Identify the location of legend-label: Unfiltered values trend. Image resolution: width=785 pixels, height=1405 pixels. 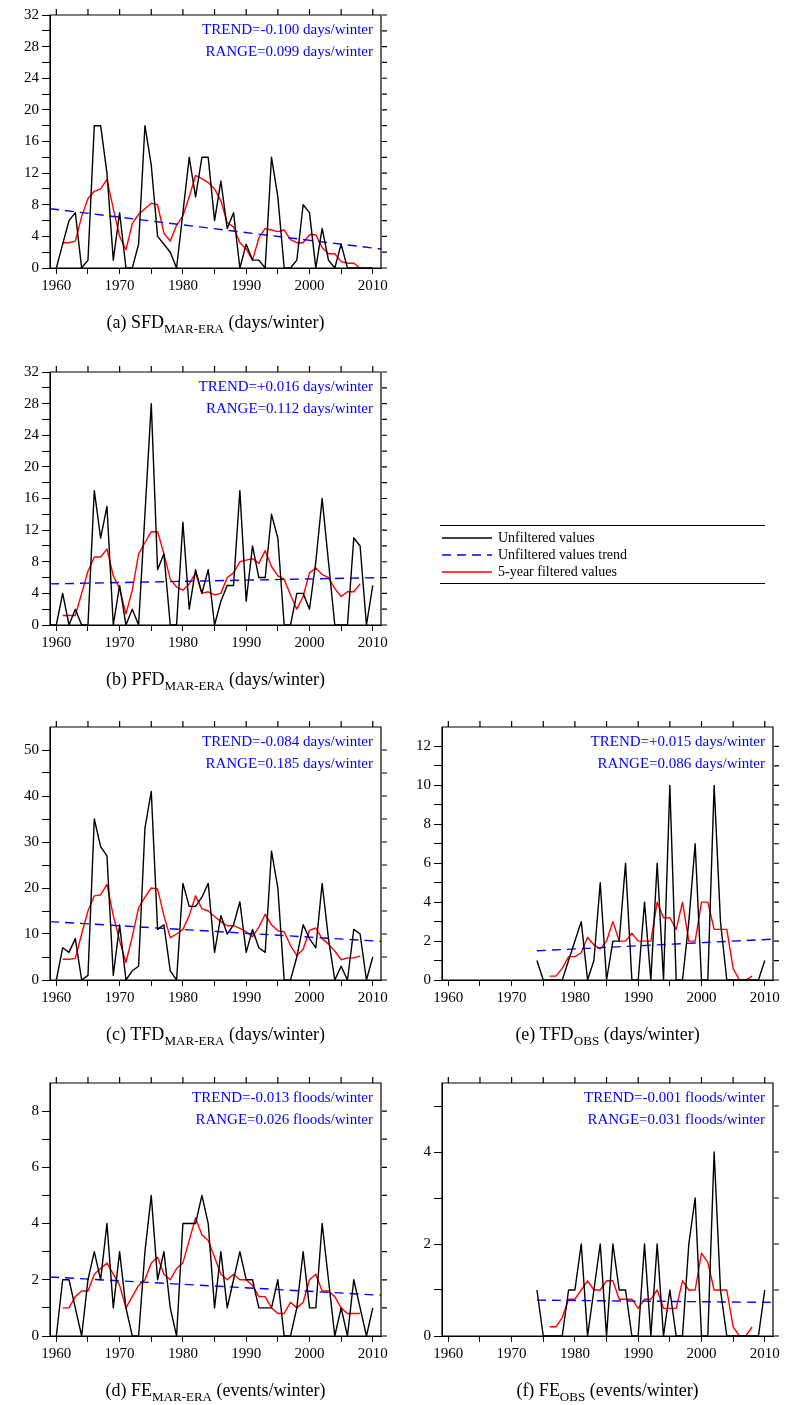
(563, 554).